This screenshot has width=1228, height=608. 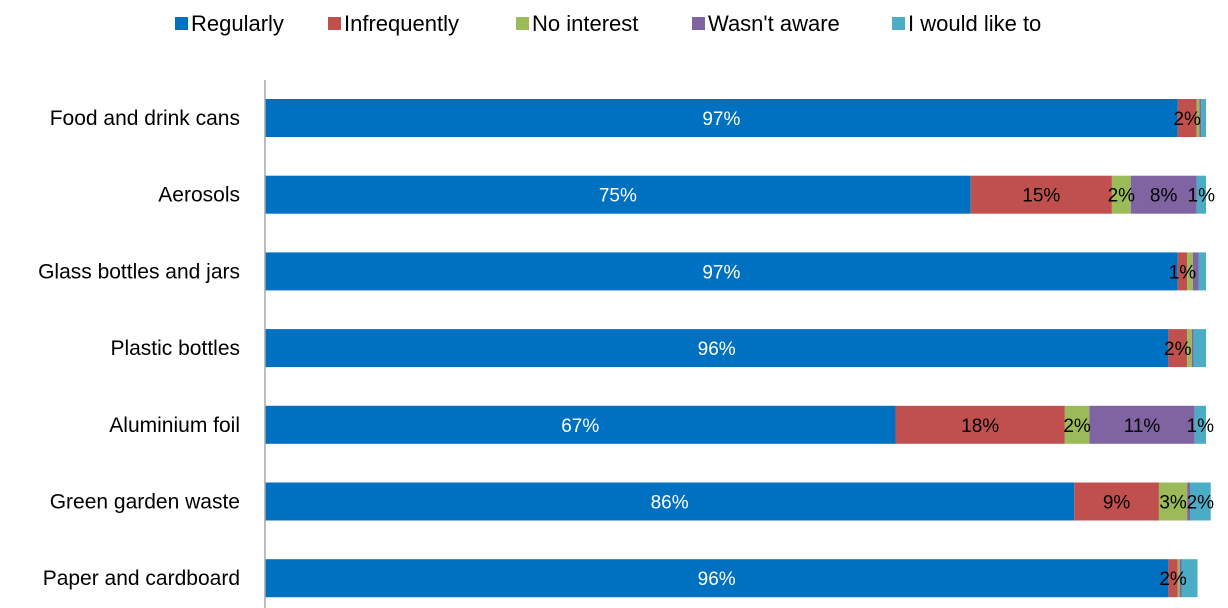 I want to click on category-label-paper-and-cardboard: Paper and cardboard, so click(x=141, y=578).